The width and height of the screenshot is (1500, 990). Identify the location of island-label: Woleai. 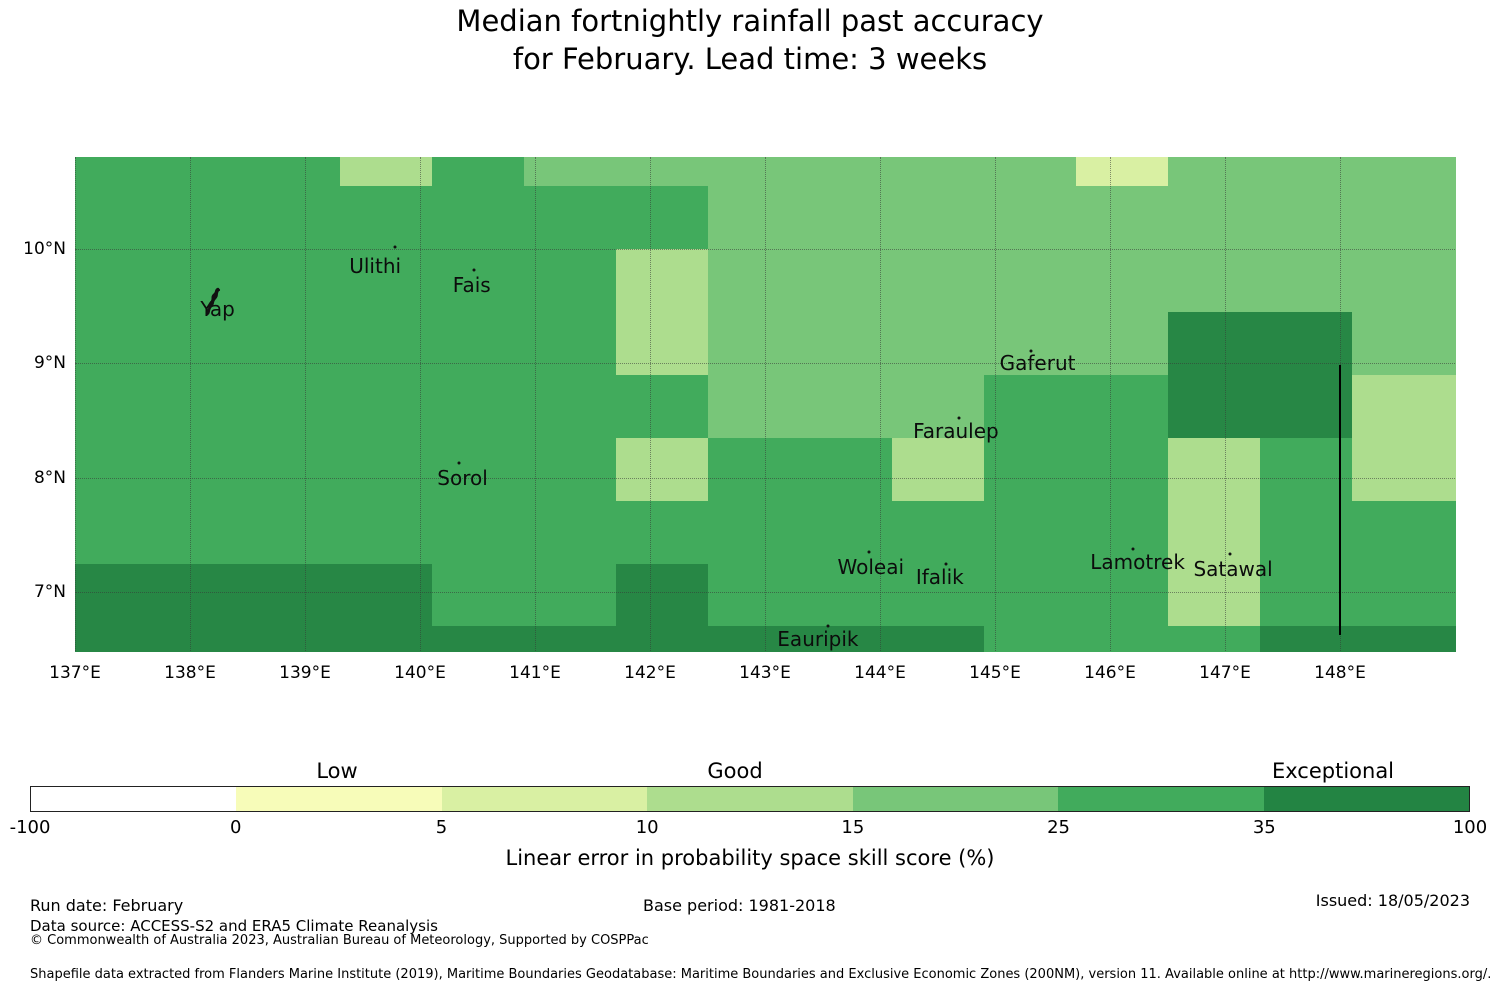
(871, 566).